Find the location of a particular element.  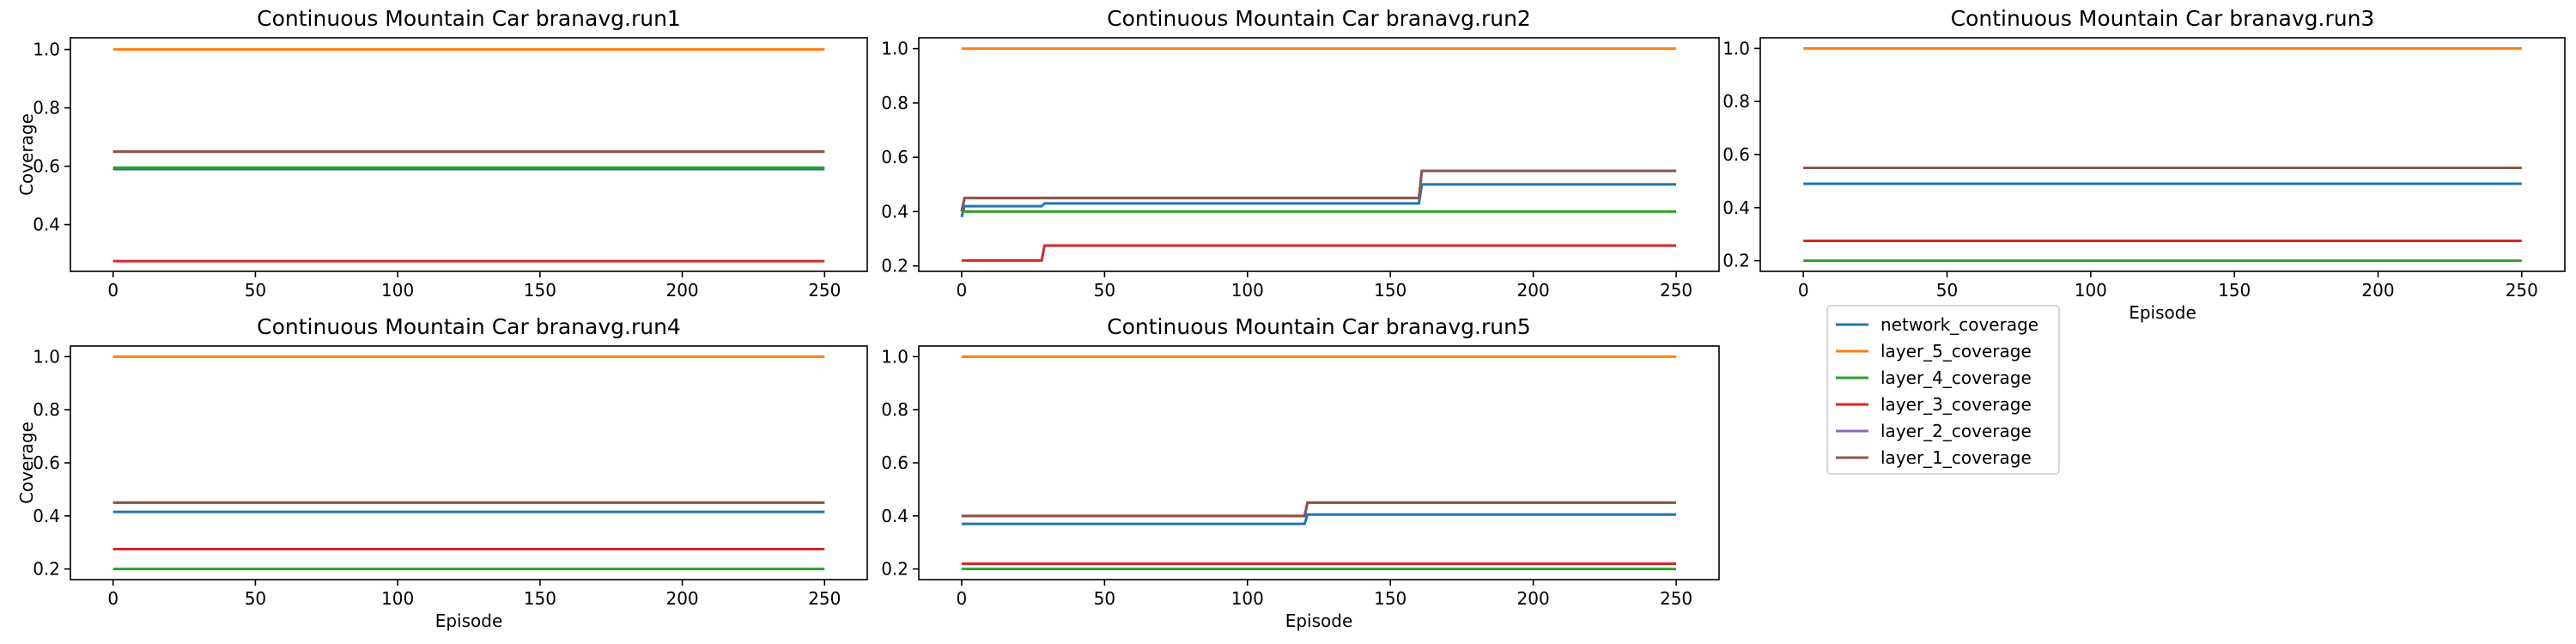

legend-label: layer_1_coverage is located at coordinates (1956, 457).